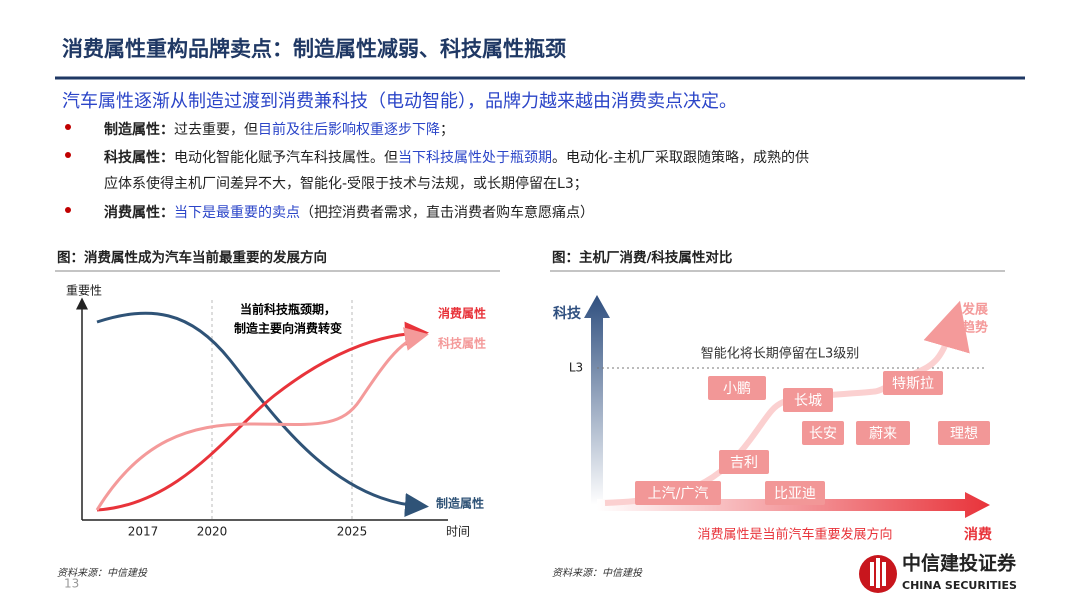 The image size is (1080, 608). Describe the element at coordinates (84, 291) in the screenshot. I see `y-label: 重要性` at that location.